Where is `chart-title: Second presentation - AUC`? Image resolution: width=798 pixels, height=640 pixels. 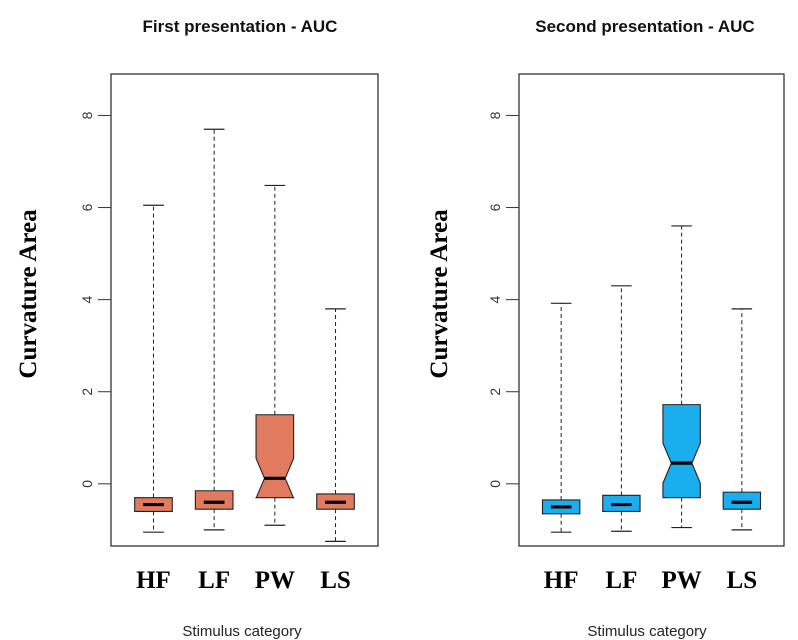
chart-title: Second presentation - AUC is located at coordinates (644, 26).